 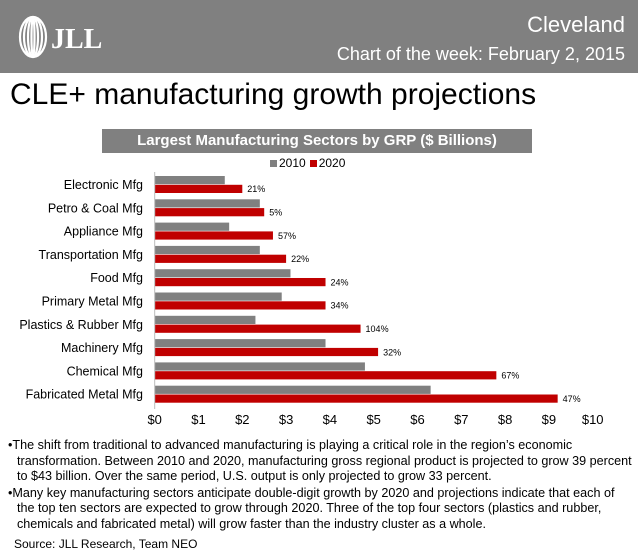 I want to click on city-label: Cleveland, so click(x=576, y=24).